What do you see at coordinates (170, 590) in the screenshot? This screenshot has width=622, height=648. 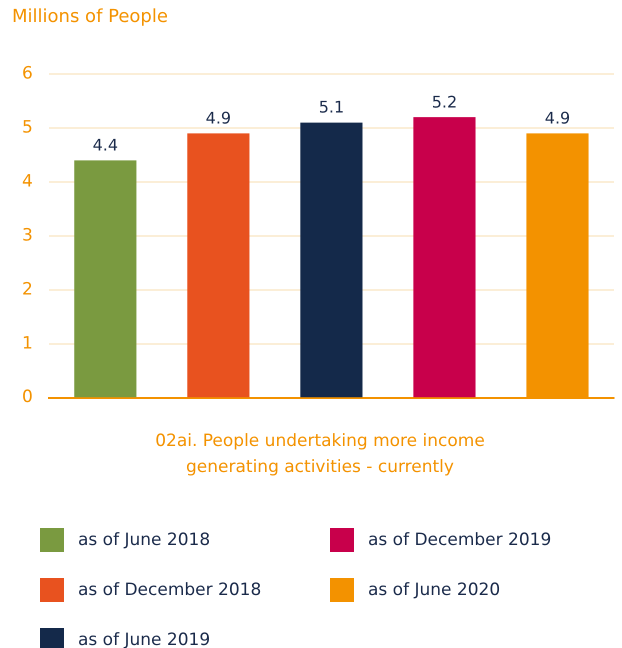 I see `legend-label: as of December 2018` at bounding box center [170, 590].